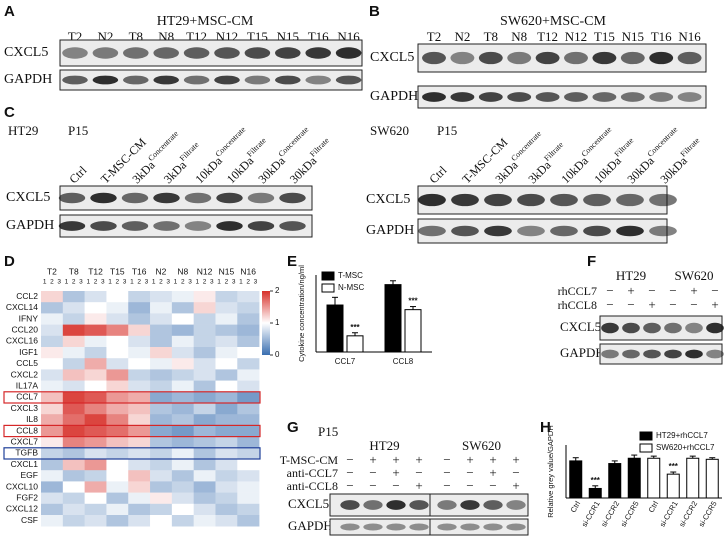  Describe the element at coordinates (689, 36) in the screenshot. I see `lane-label: N16` at that location.